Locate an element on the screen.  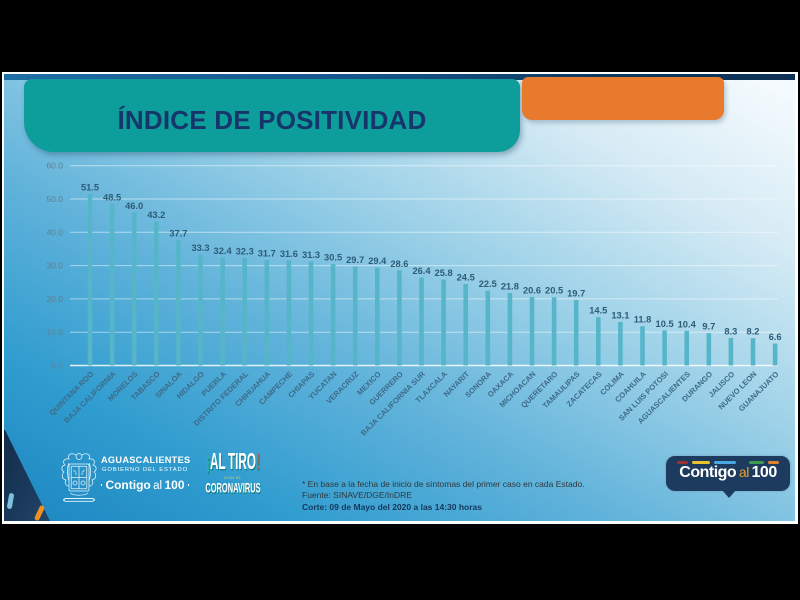
svg-text: 20.5 is located at coordinates (554, 291).